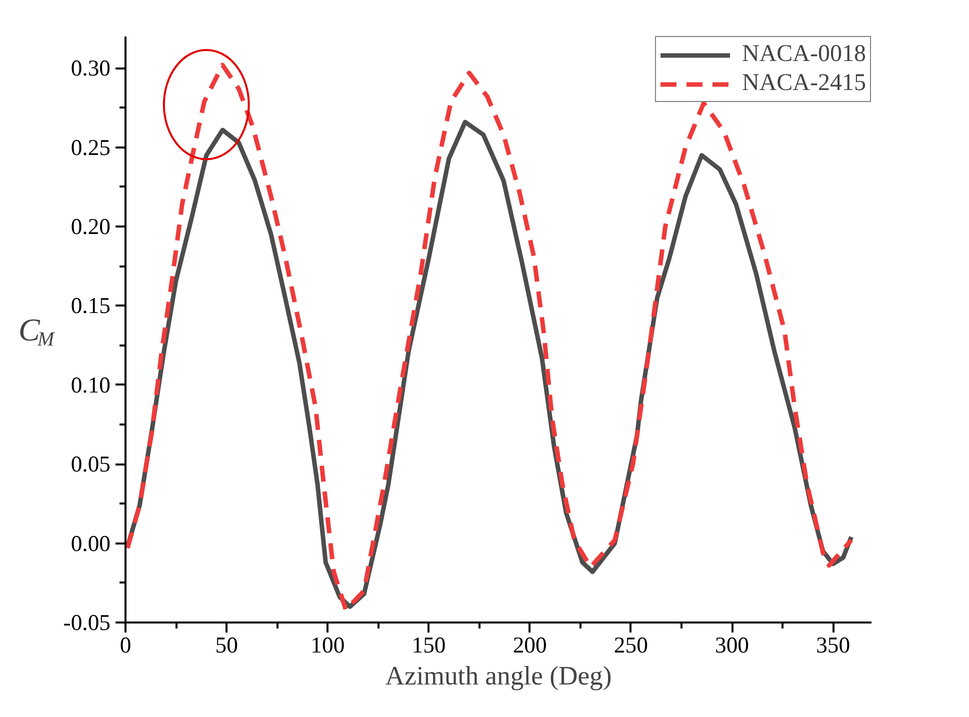 This screenshot has width=969, height=717. Describe the element at coordinates (90, 147) in the screenshot. I see `y-tick-label: 0.25` at that location.